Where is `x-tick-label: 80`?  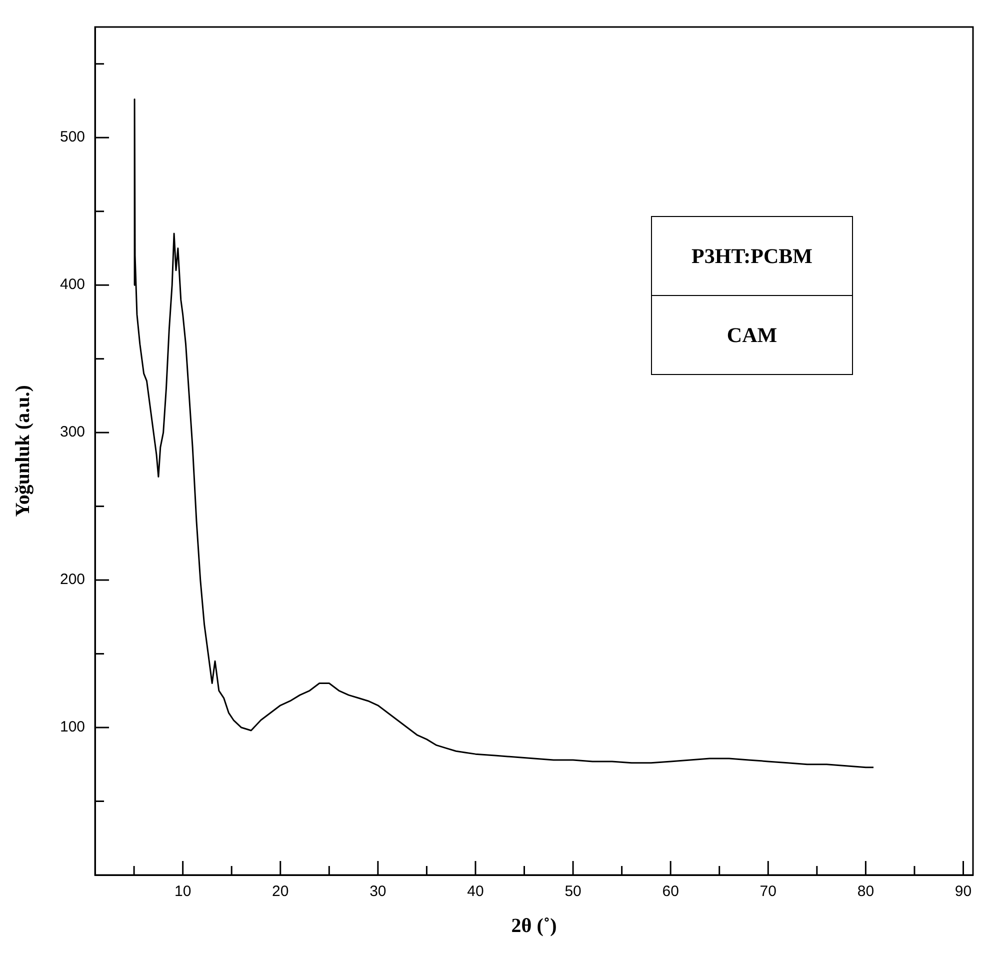 x-tick-label: 80 is located at coordinates (865, 891).